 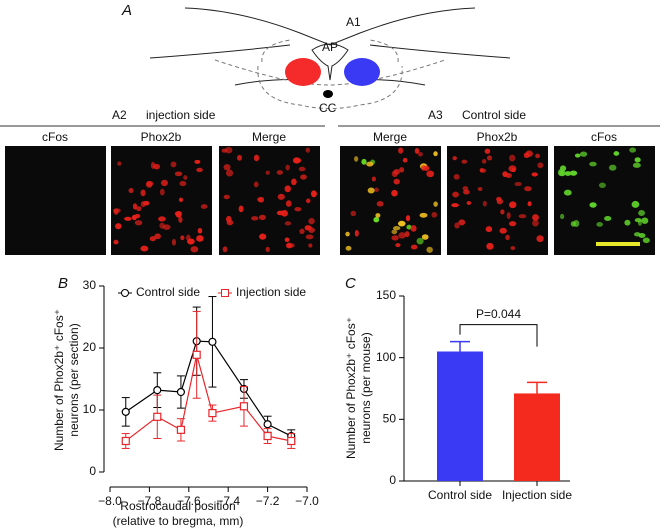 What do you see at coordinates (330, 47) in the screenshot?
I see `diagram-label: AP` at bounding box center [330, 47].